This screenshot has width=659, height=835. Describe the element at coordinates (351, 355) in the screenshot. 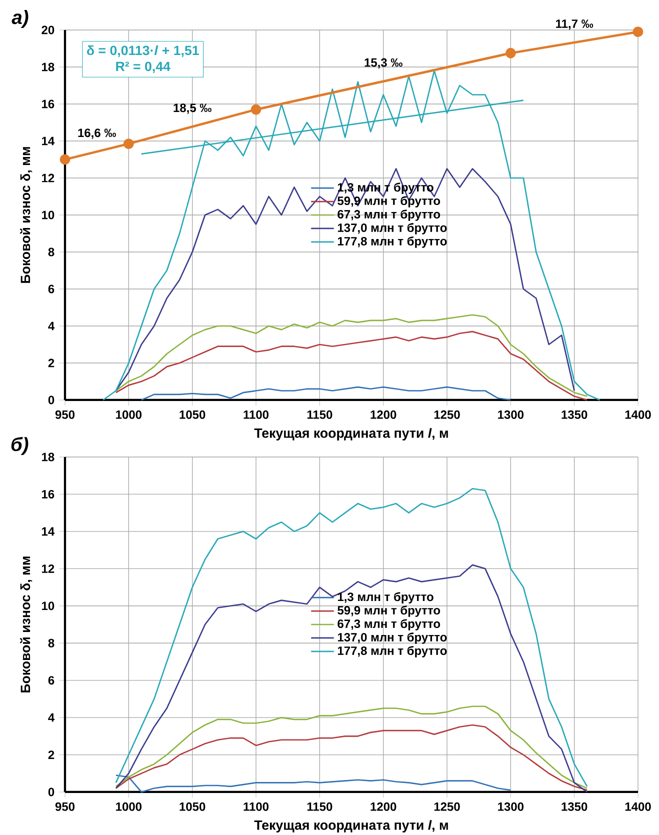

I see `line-series` at that location.